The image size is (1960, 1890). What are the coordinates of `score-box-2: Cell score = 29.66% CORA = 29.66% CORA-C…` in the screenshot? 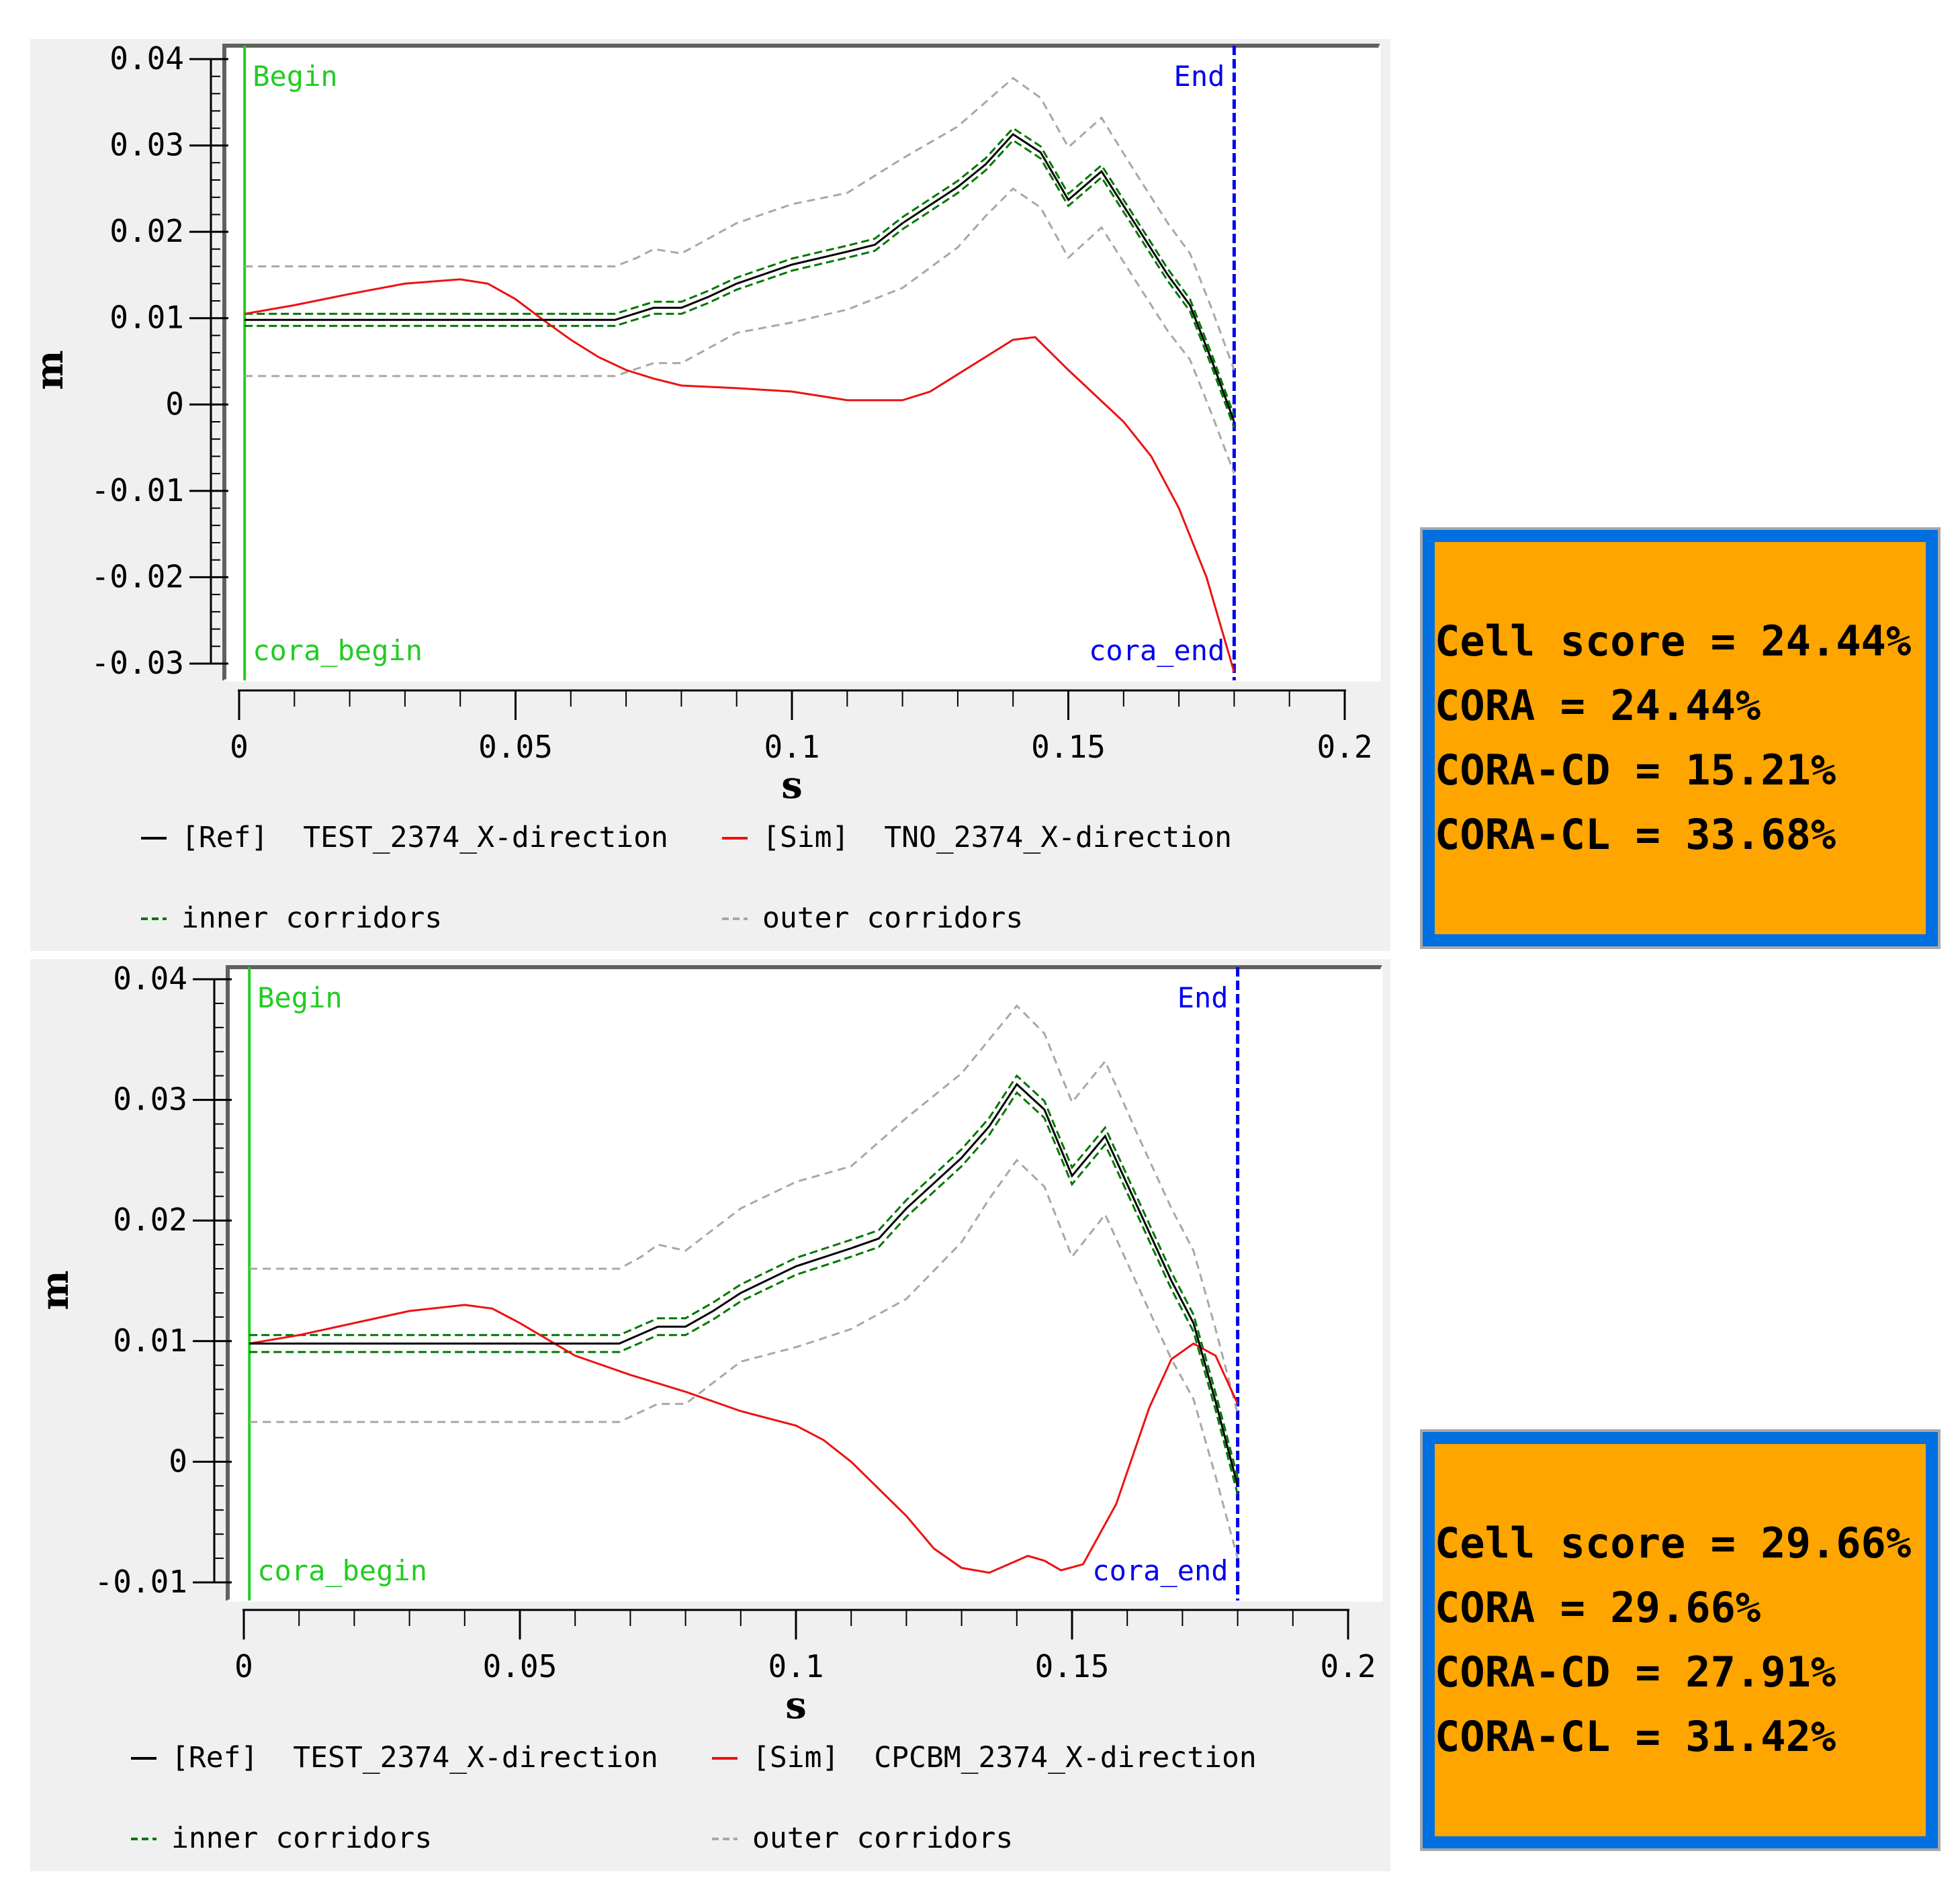 It's located at (1680, 1640).